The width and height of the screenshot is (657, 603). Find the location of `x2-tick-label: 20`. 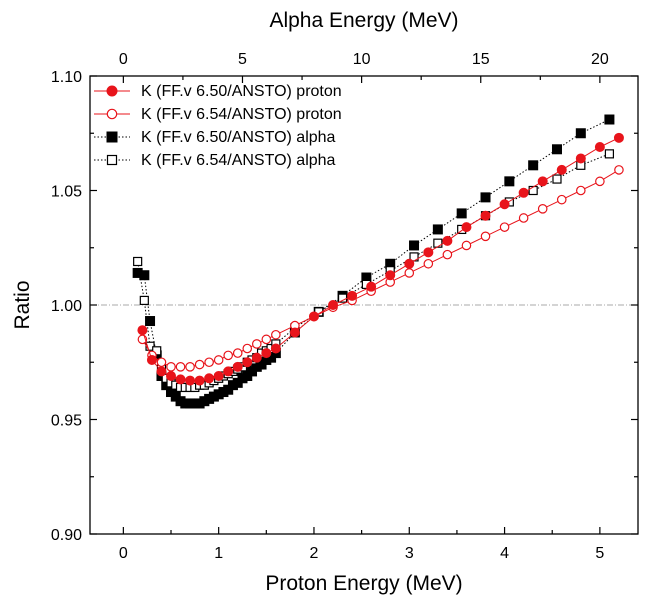

x2-tick-label: 20 is located at coordinates (600, 59).